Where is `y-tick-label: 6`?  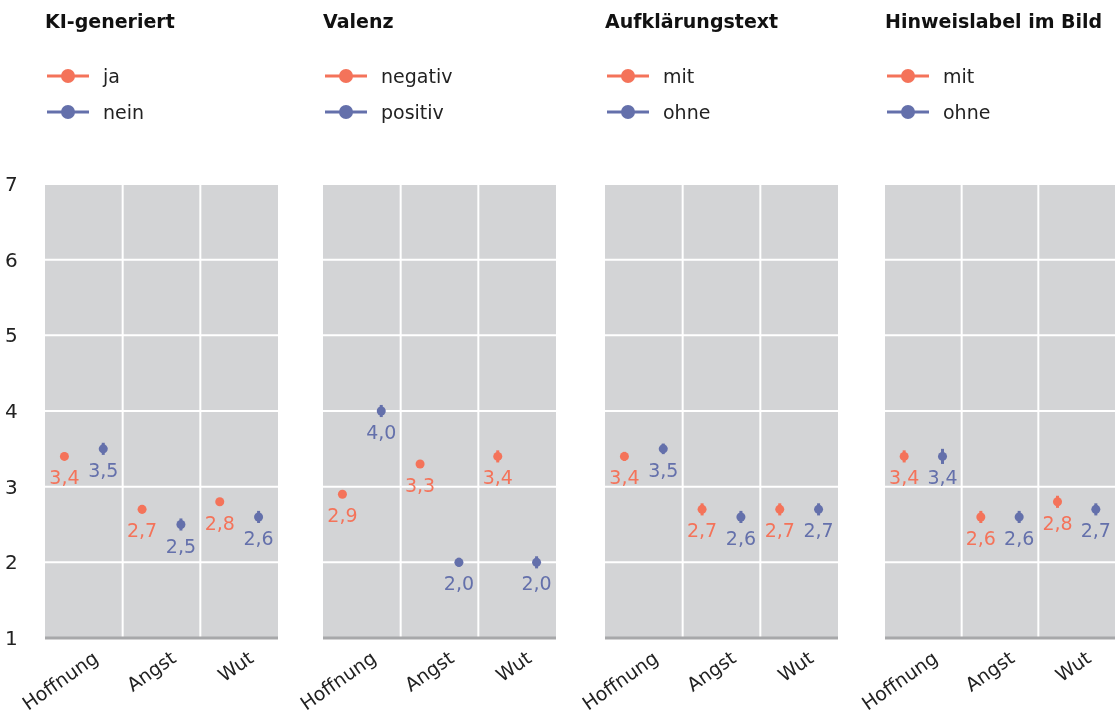
y-tick-label: 6 is located at coordinates (11, 259).